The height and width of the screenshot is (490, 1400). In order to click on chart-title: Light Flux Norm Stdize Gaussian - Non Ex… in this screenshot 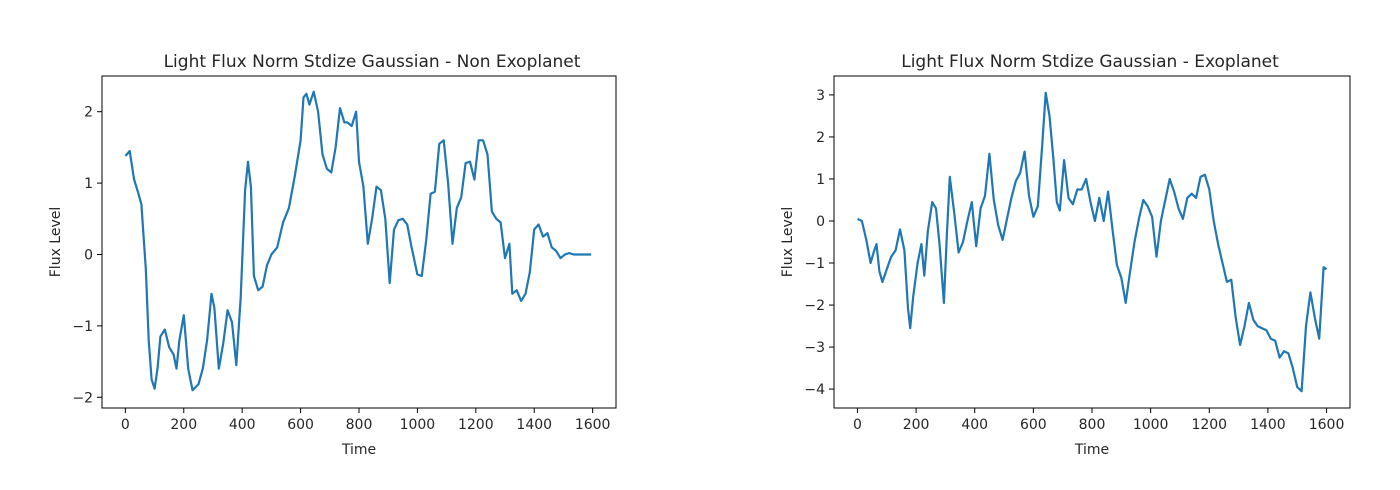, I will do `click(372, 62)`.